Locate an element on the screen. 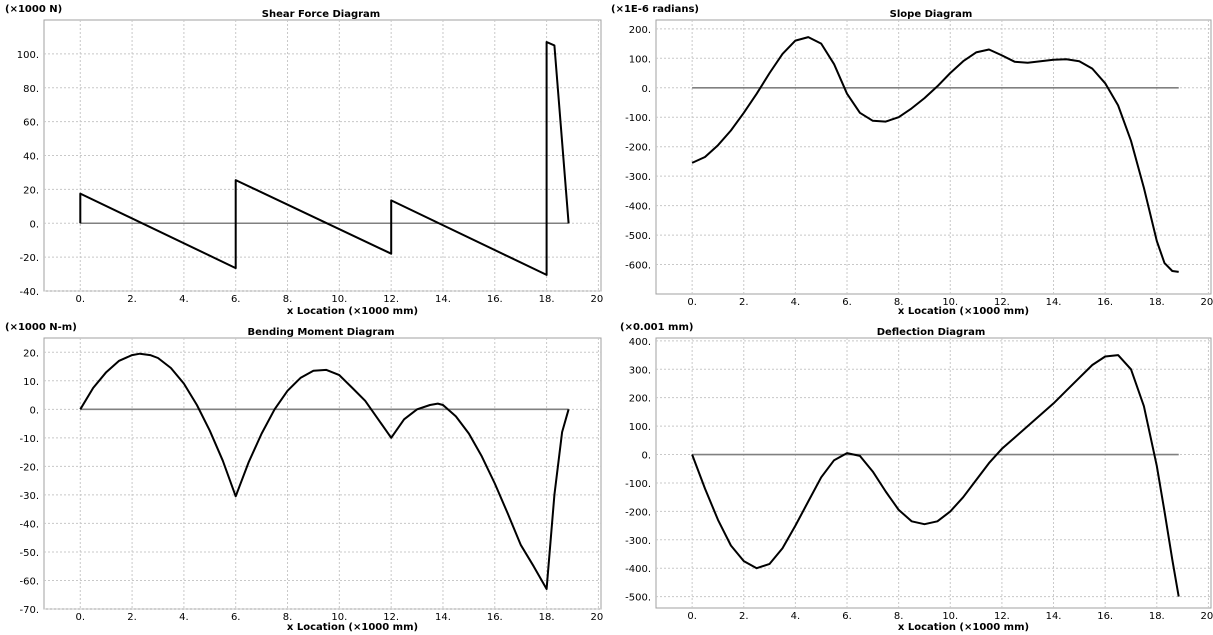  y-tick-label: -600. is located at coordinates (638, 266).